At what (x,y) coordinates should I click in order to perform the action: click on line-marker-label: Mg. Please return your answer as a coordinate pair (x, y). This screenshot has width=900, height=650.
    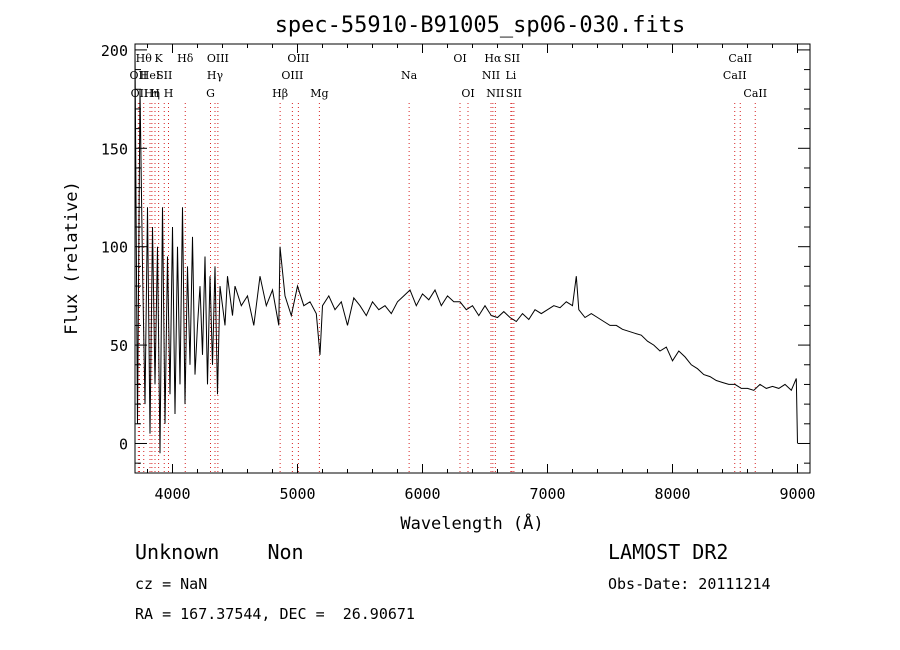
    Looking at the image, I should click on (319, 93).